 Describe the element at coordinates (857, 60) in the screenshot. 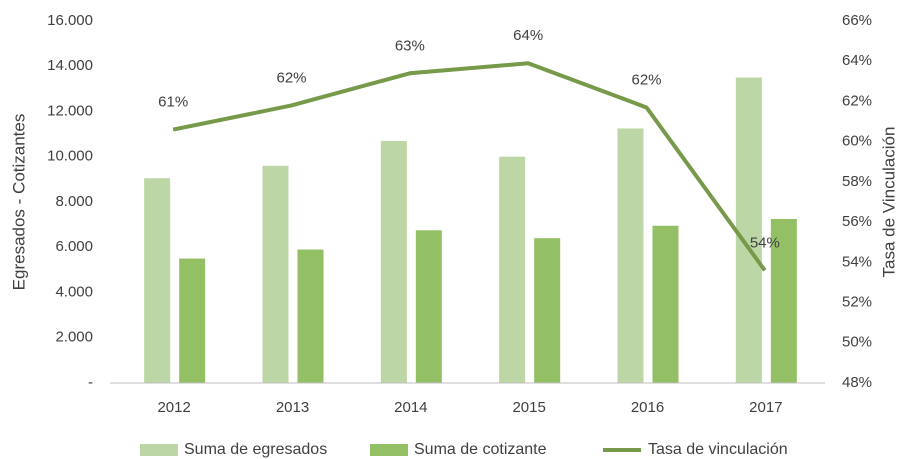

I see `y2-tick-label: 64%` at that location.